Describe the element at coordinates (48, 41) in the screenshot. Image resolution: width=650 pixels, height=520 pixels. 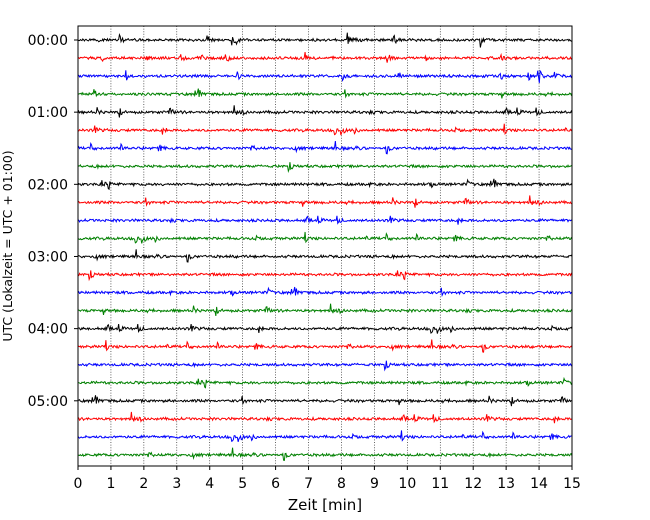
I see `y-tick-label: 00:00` at that location.